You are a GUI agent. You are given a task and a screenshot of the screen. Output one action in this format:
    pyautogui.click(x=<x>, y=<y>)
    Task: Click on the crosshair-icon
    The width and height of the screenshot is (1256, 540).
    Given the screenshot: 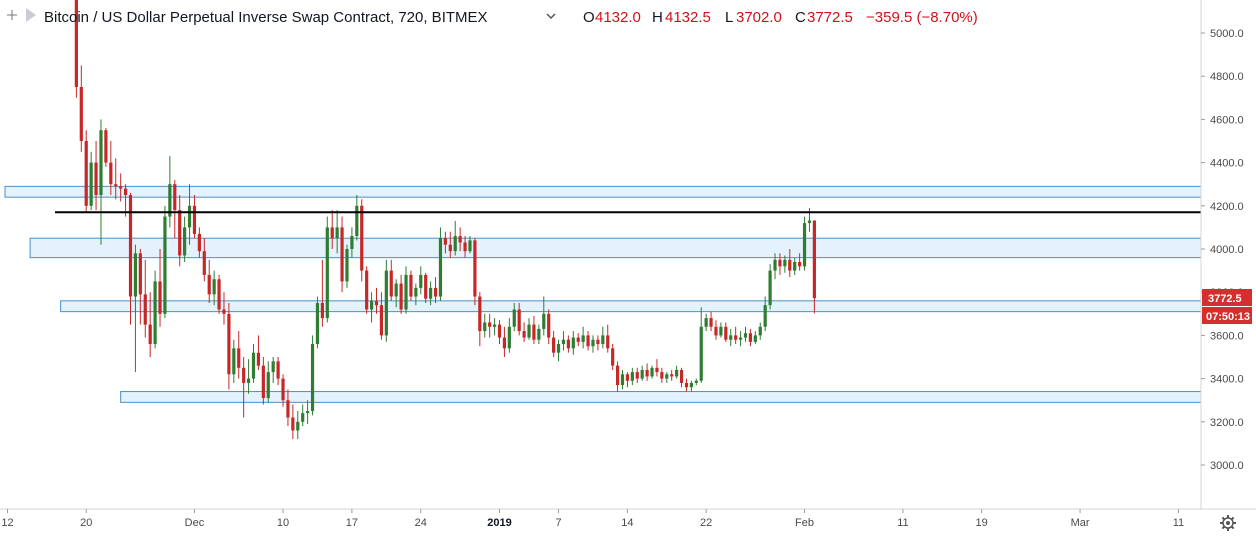 What is the action you would take?
    pyautogui.click(x=12, y=15)
    